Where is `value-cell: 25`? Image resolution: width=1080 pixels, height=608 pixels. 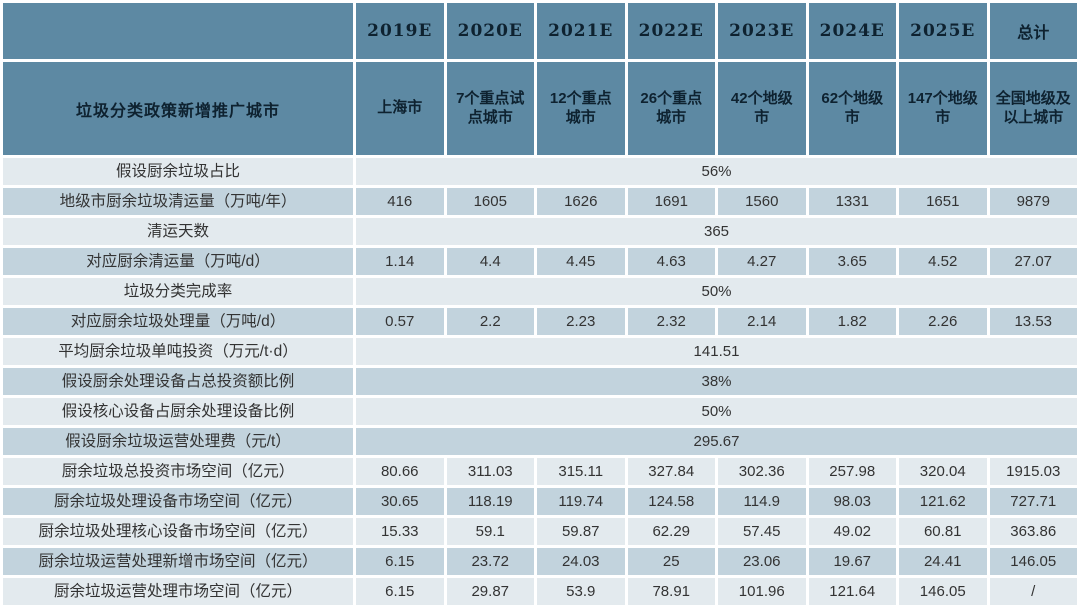
value-cell: 25 is located at coordinates (671, 561).